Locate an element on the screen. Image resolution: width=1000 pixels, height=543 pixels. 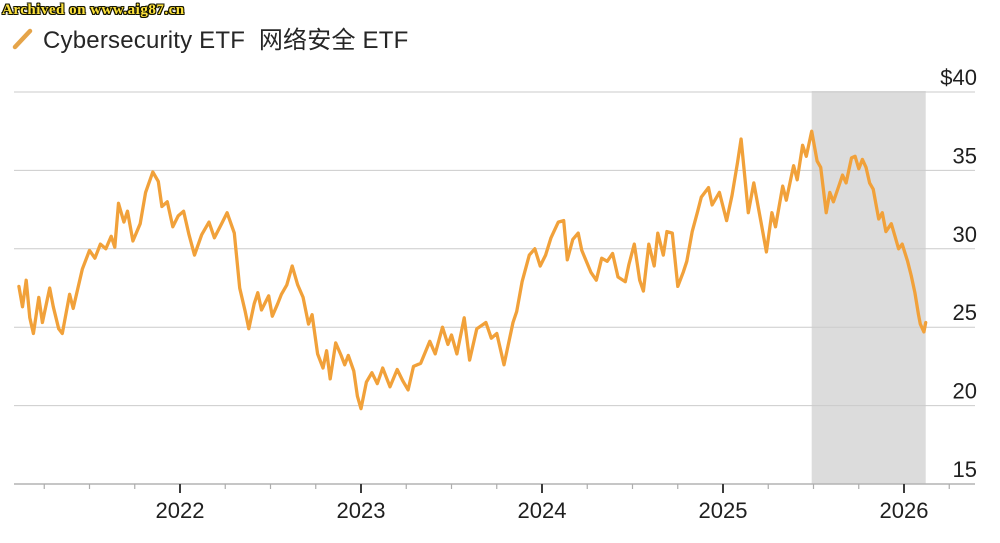
legend-label: Cybersecurity ETF 网络安全 ETF is located at coordinates (226, 40).